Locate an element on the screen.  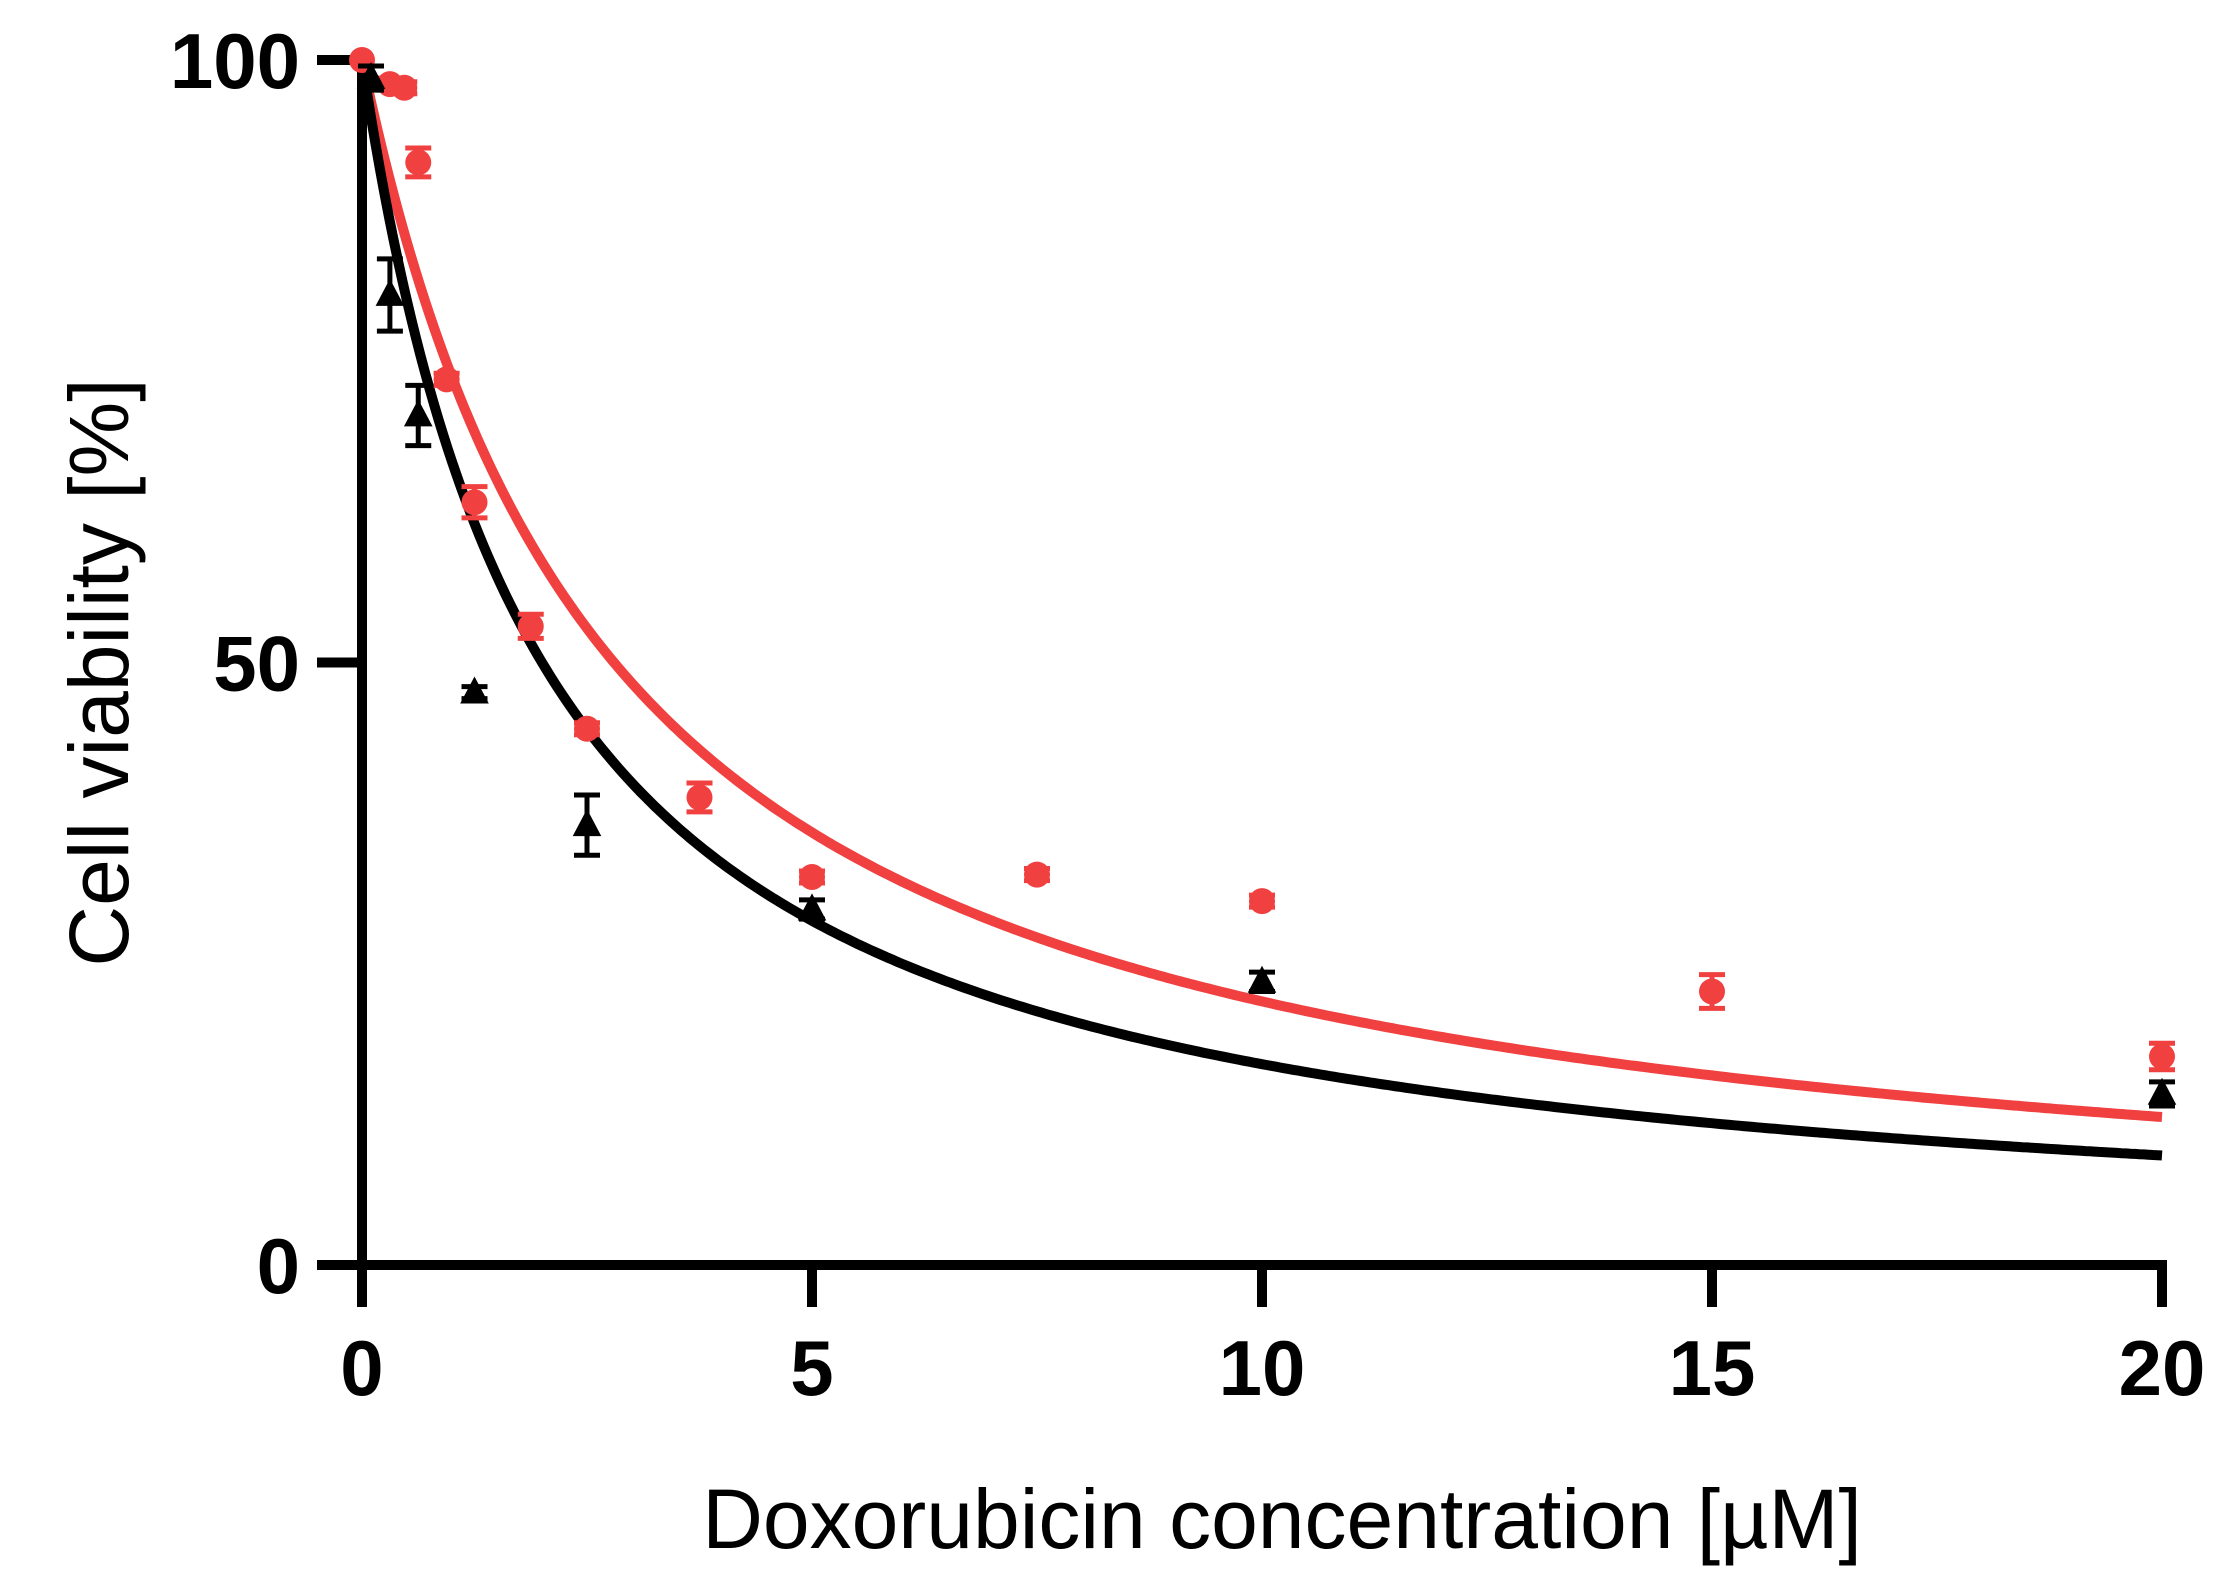
y-tick-label: 0 is located at coordinates (278, 1266).